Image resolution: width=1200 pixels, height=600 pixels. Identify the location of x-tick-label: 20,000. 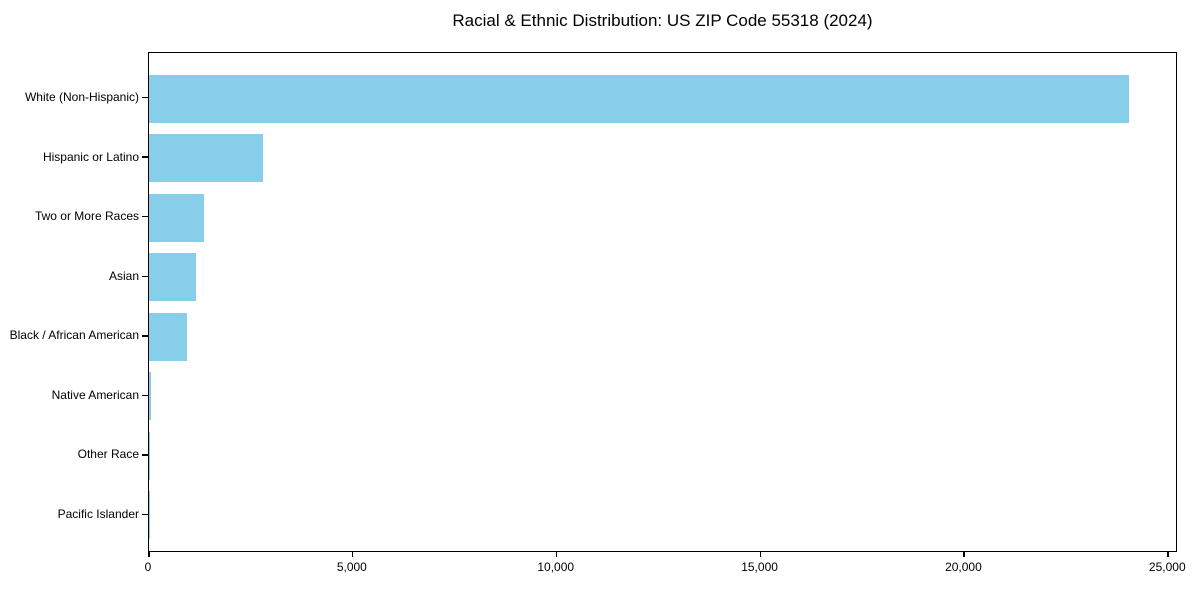
(963, 567).